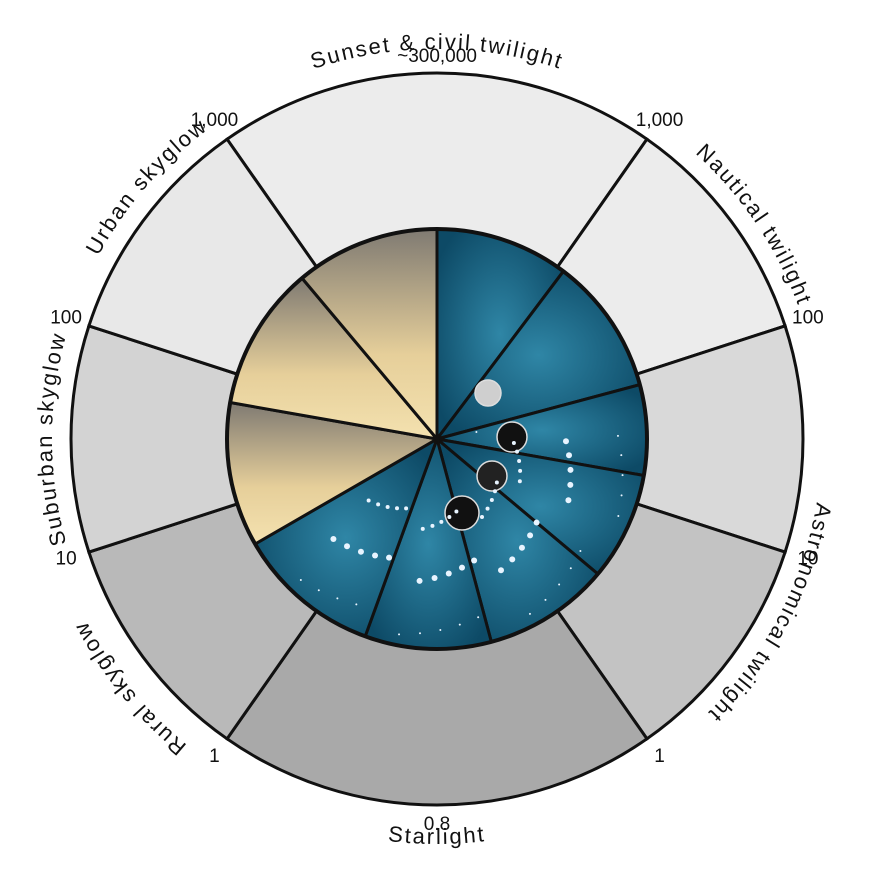 The image size is (882, 872). I want to click on zone-name-text: Starlight, so click(436, 835).